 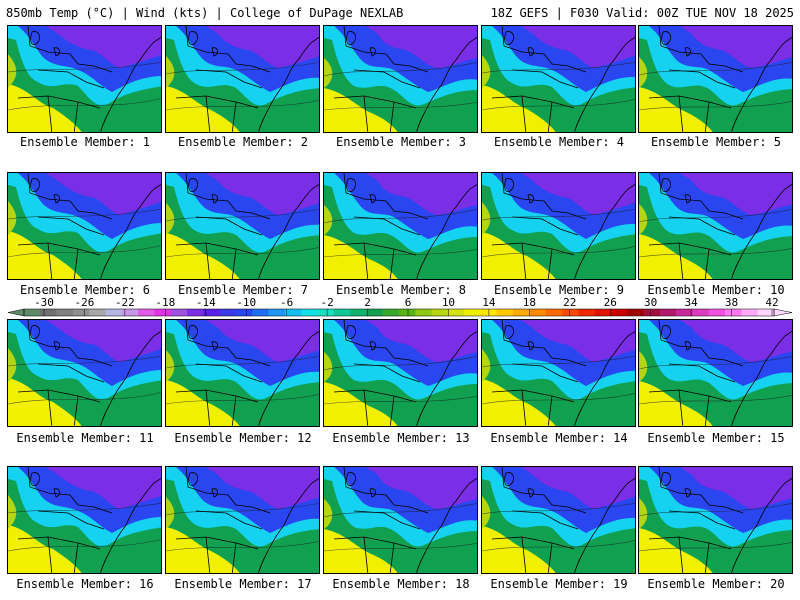 What do you see at coordinates (401, 584) in the screenshot?
I see `ensemble-member-label: Ensemble Member: 18` at bounding box center [401, 584].